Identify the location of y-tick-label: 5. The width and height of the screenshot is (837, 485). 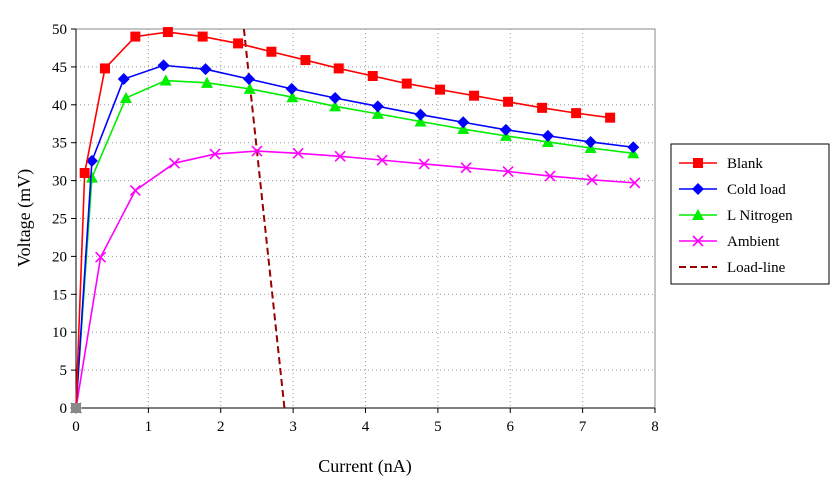
(64, 371).